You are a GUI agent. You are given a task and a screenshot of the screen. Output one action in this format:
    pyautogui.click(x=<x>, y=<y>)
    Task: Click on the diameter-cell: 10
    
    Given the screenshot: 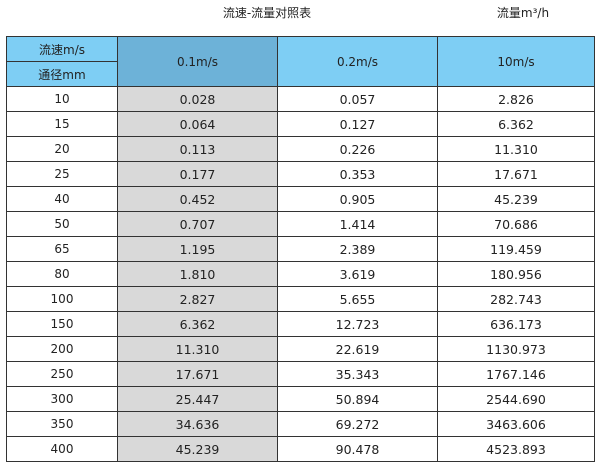 What is the action you would take?
    pyautogui.click(x=62, y=99)
    